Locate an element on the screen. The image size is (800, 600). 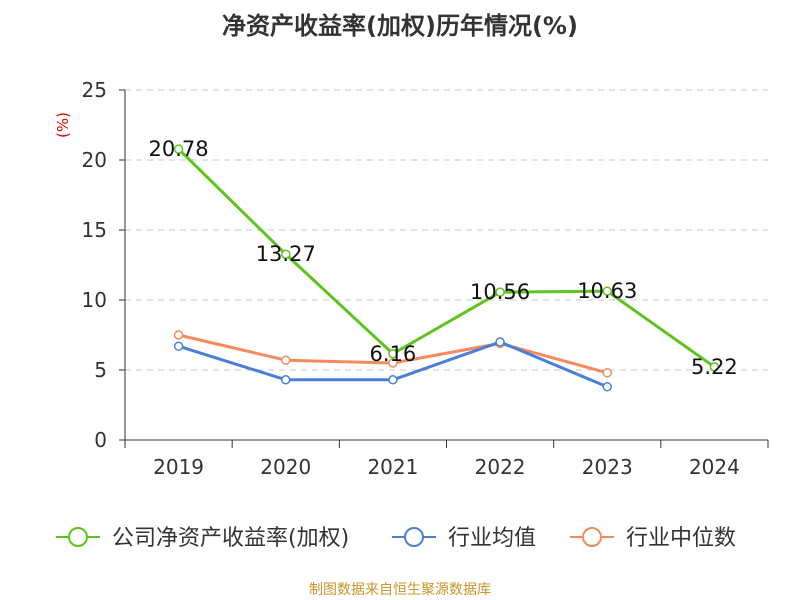
data-label: 6.16 is located at coordinates (393, 354).